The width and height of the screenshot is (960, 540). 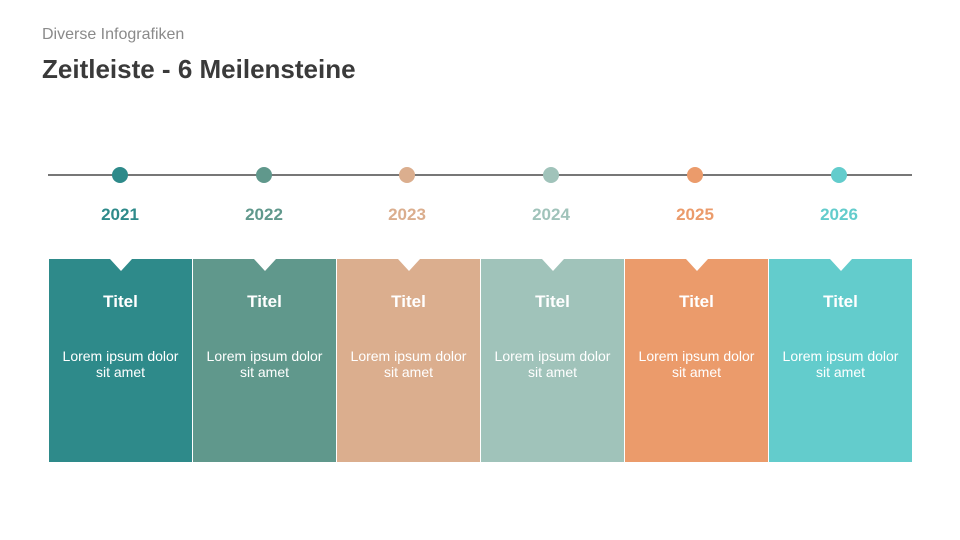 I want to click on milestone-year: 2024, so click(x=551, y=214).